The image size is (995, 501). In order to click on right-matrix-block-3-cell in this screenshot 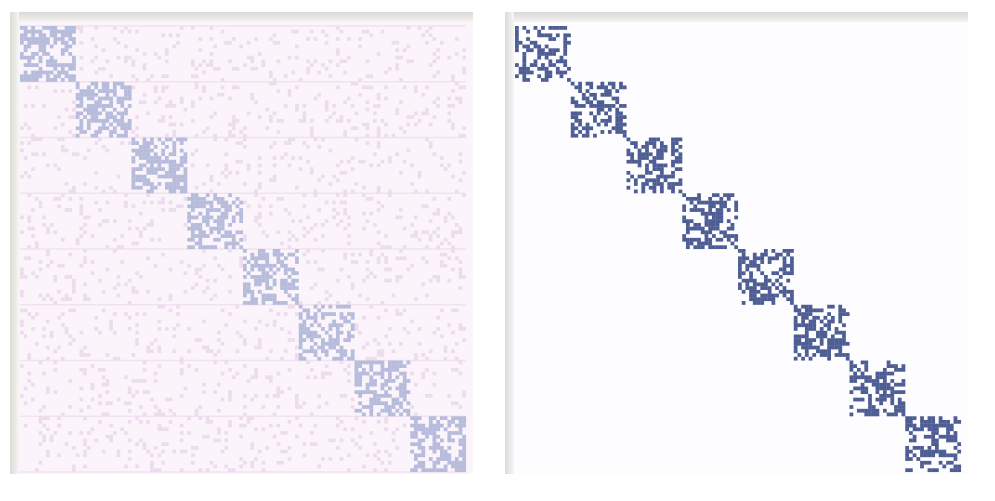, I will do `click(676, 139)`.